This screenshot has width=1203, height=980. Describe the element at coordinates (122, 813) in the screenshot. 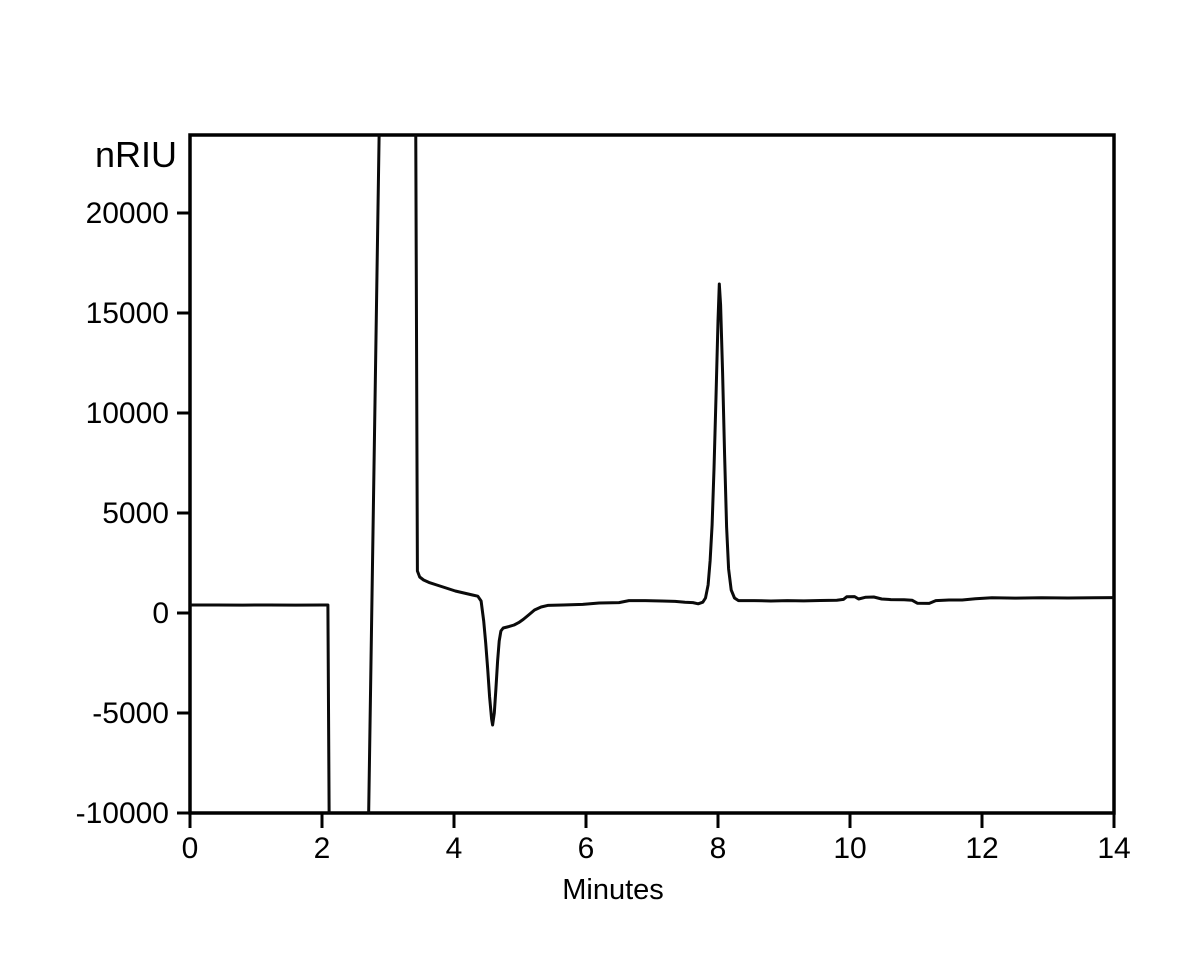

I see `y-axis-tick-label: -10000` at that location.